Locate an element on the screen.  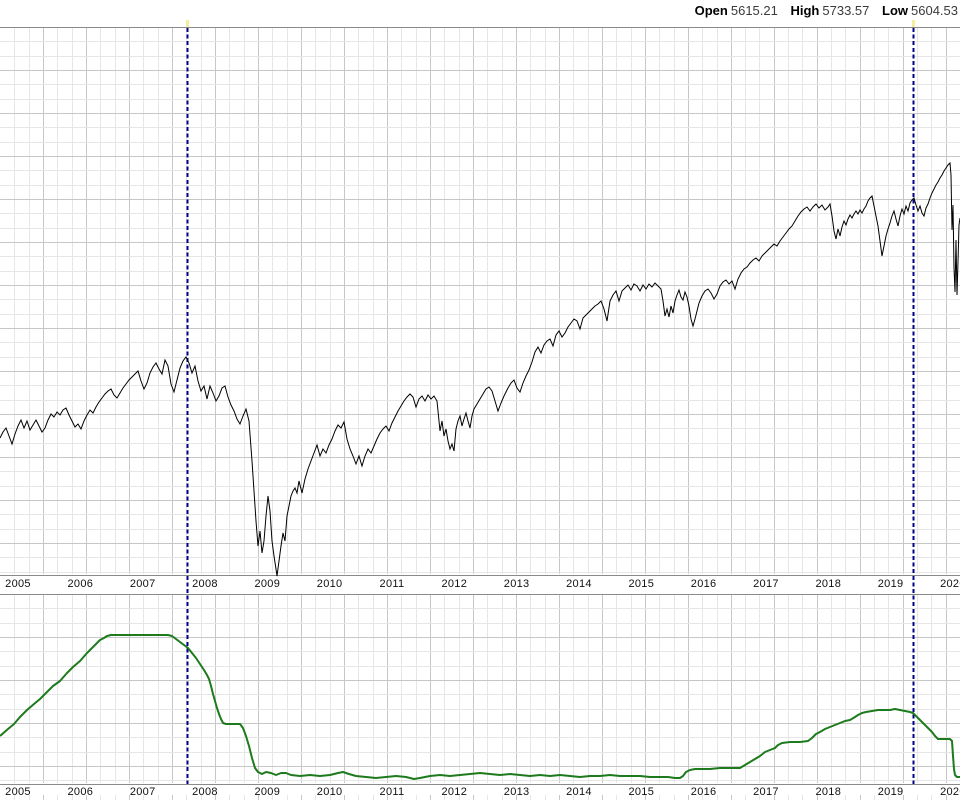
low-value: 5604.53 is located at coordinates (934, 10).